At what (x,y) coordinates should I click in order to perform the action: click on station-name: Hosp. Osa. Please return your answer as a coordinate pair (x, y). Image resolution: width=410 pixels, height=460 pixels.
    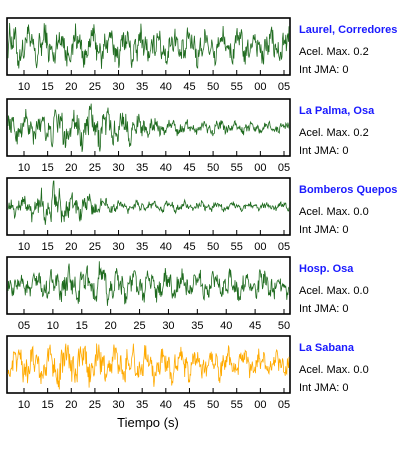
    Looking at the image, I should click on (326, 269).